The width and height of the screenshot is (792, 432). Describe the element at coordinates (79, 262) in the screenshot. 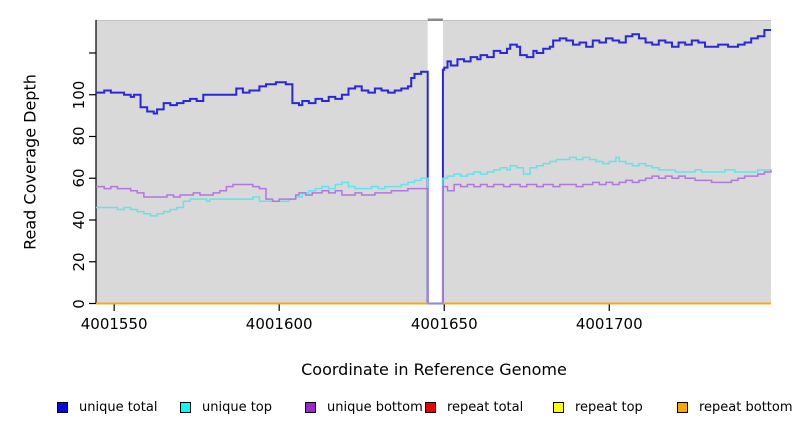

I see `y-tick-label: 20` at that location.